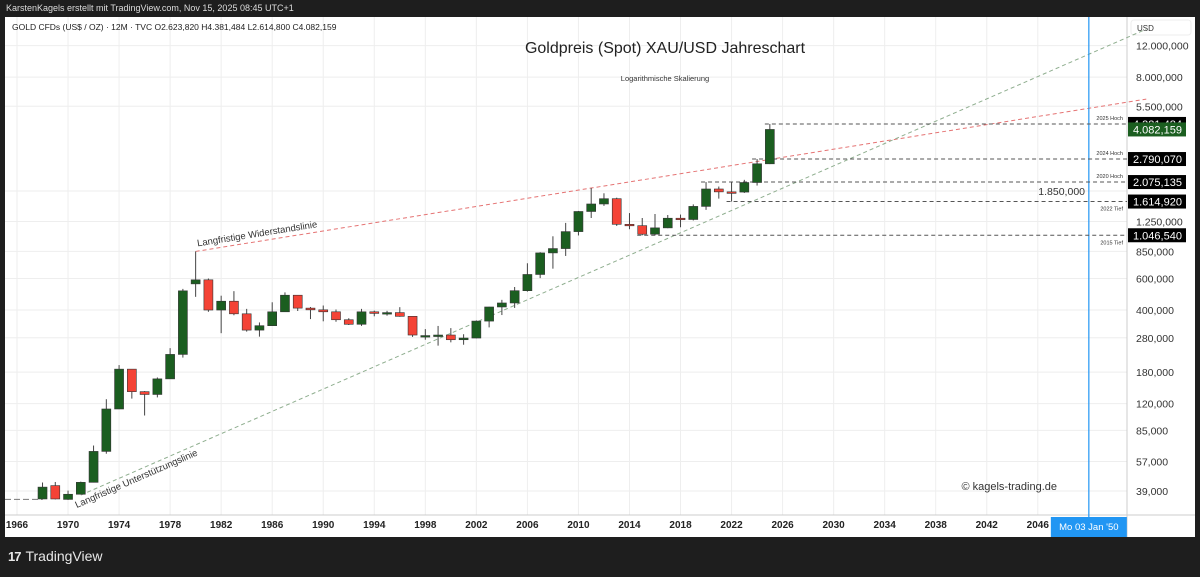 The width and height of the screenshot is (1200, 577). Describe the element at coordinates (1155, 280) in the screenshot. I see `y-tick-label: 600,000` at that location.